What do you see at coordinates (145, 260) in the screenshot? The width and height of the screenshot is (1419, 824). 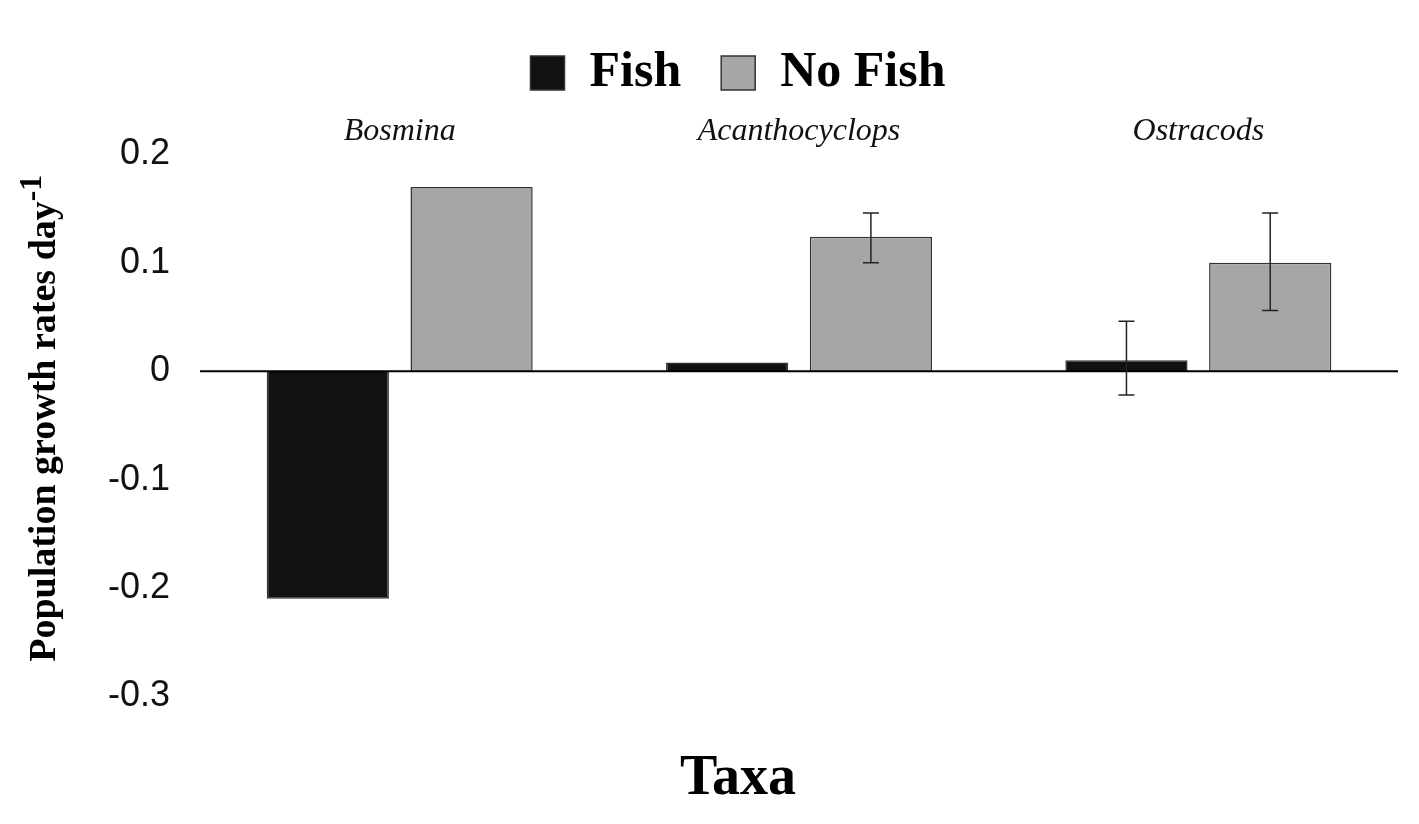 I see `y-tick-label: 0.1` at bounding box center [145, 260].